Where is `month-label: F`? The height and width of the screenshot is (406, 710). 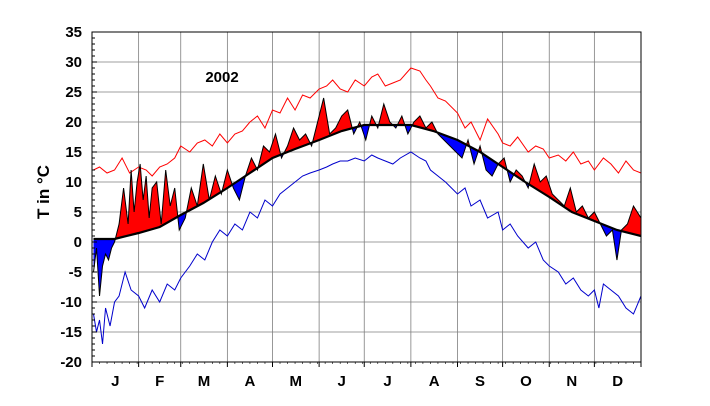
month-label: F is located at coordinates (159, 381).